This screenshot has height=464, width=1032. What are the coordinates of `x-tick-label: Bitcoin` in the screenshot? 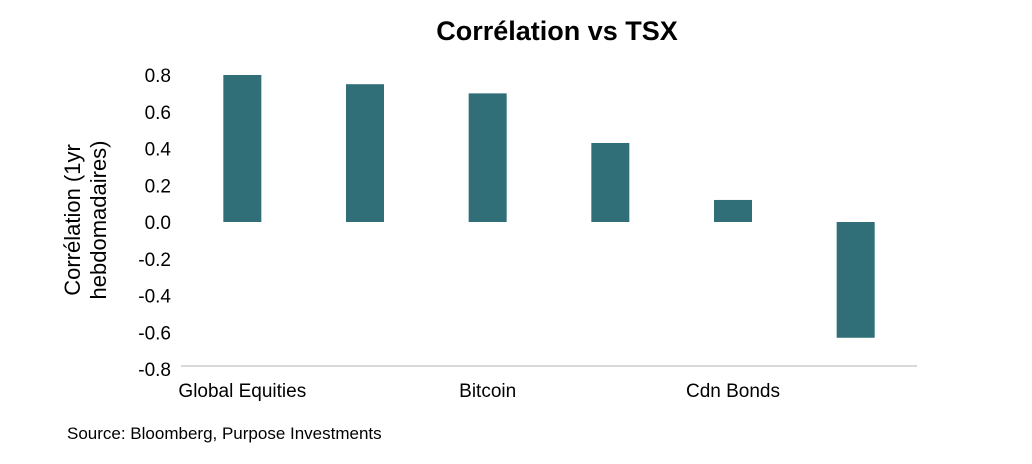 It's located at (487, 391).